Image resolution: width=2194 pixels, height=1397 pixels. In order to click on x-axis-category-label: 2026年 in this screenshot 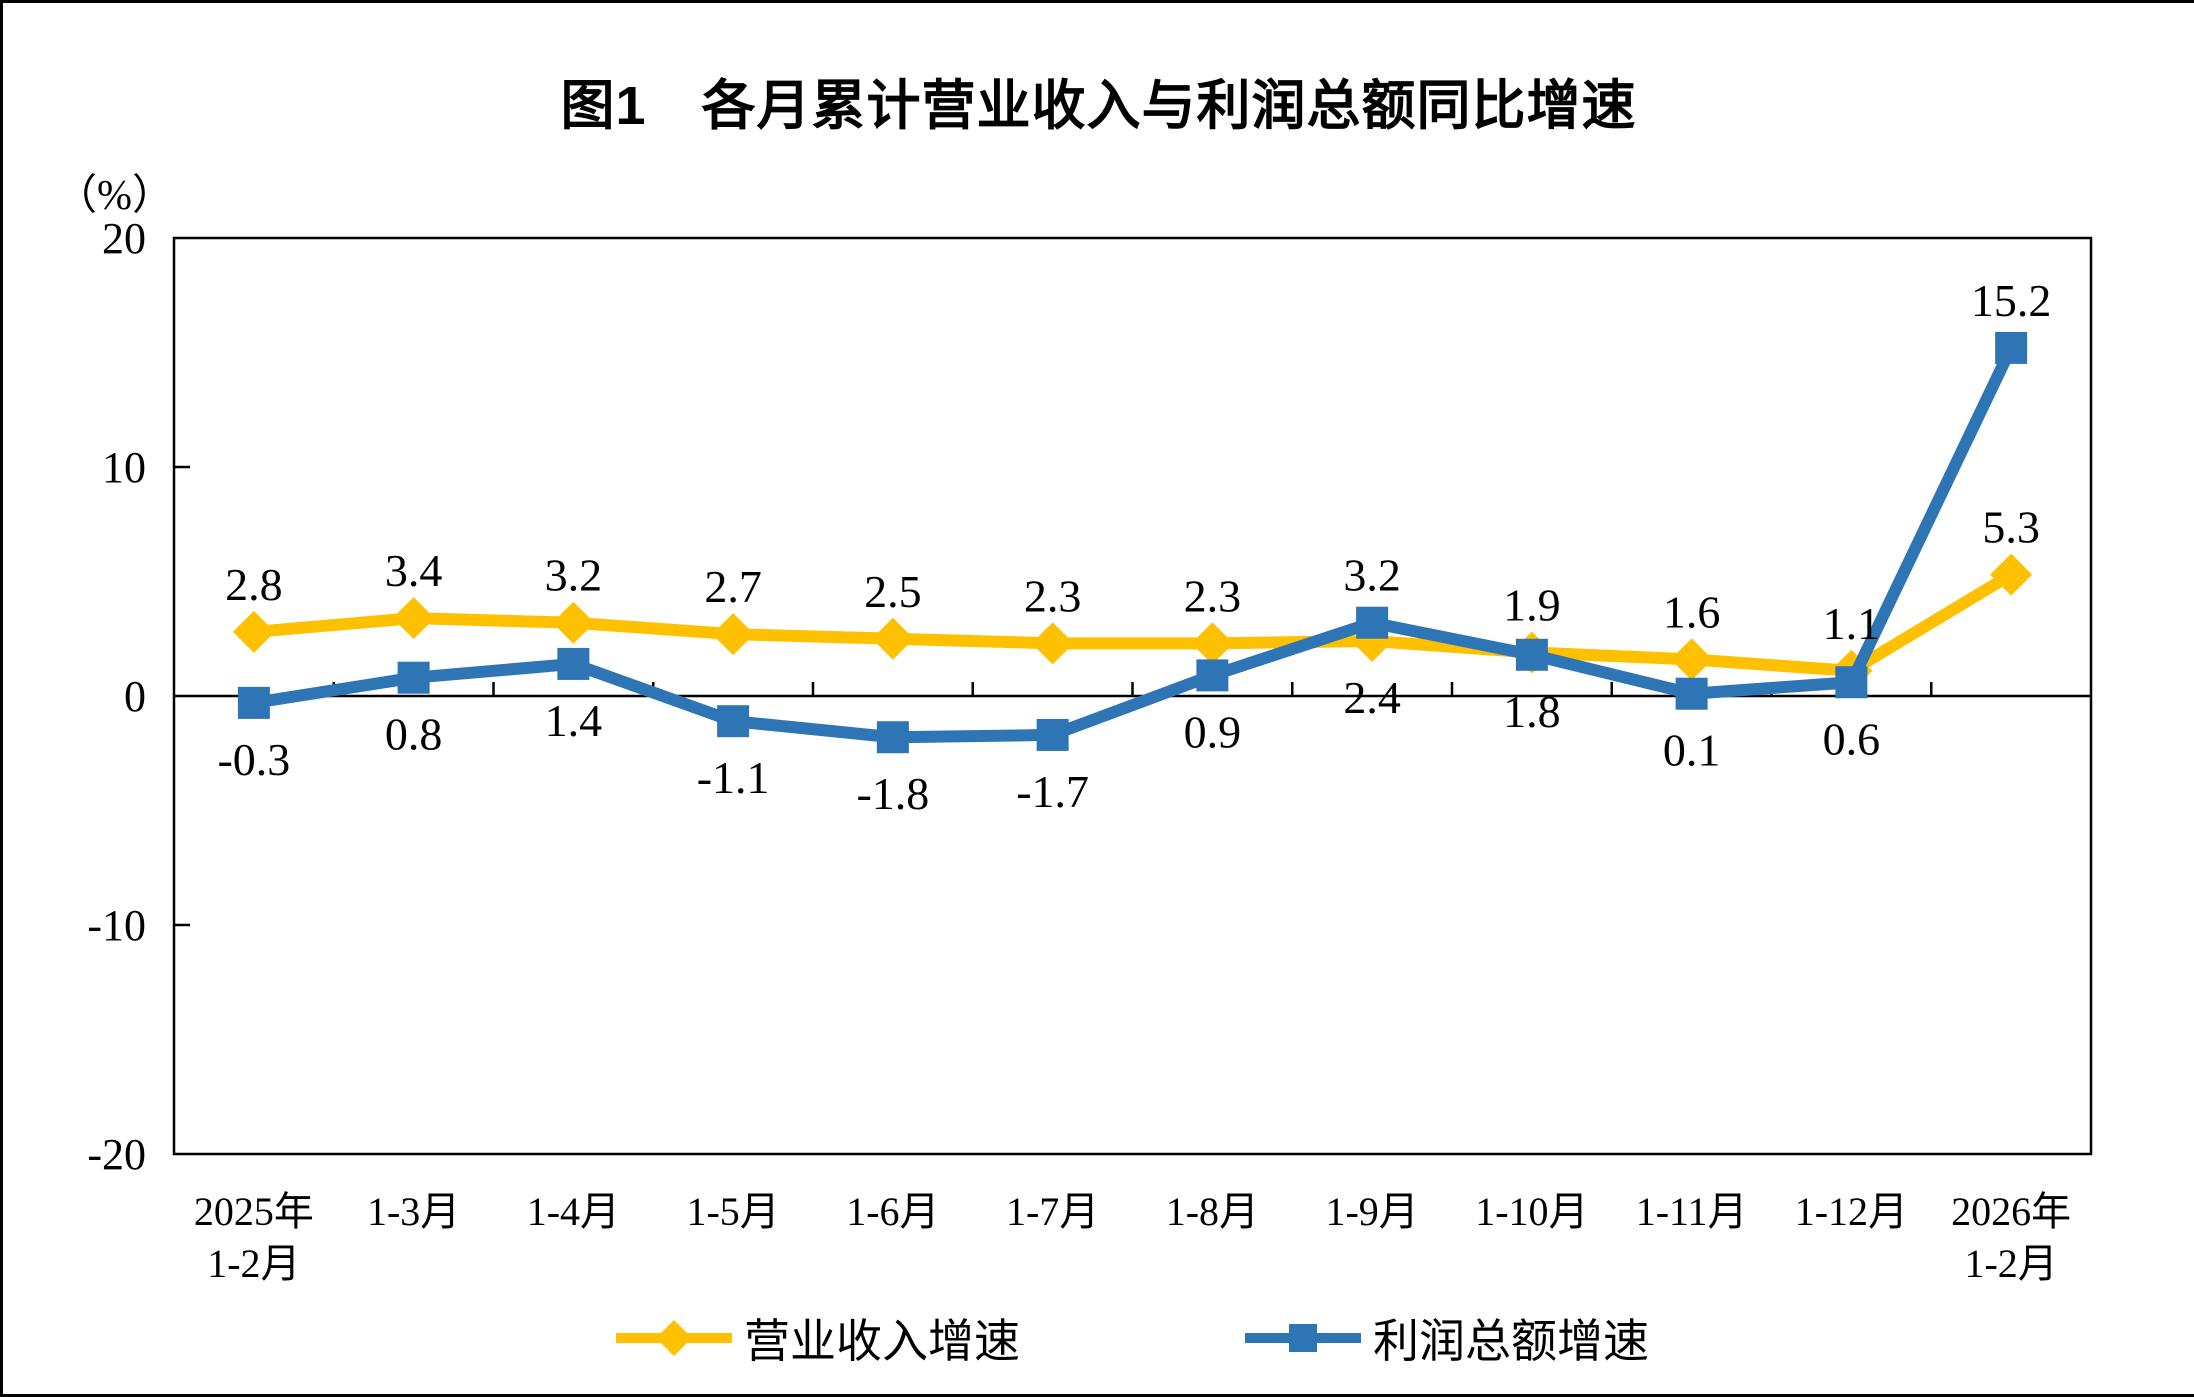, I will do `click(2011, 1211)`.